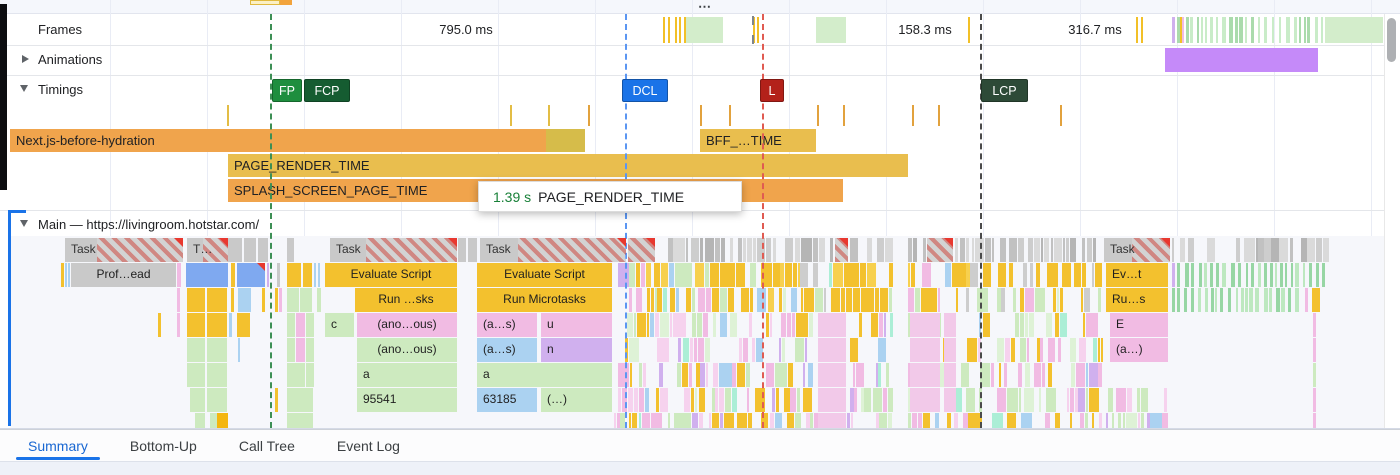 The image size is (1400, 475). Describe the element at coordinates (339, 325) in the screenshot. I see `flame-bar: c` at that location.